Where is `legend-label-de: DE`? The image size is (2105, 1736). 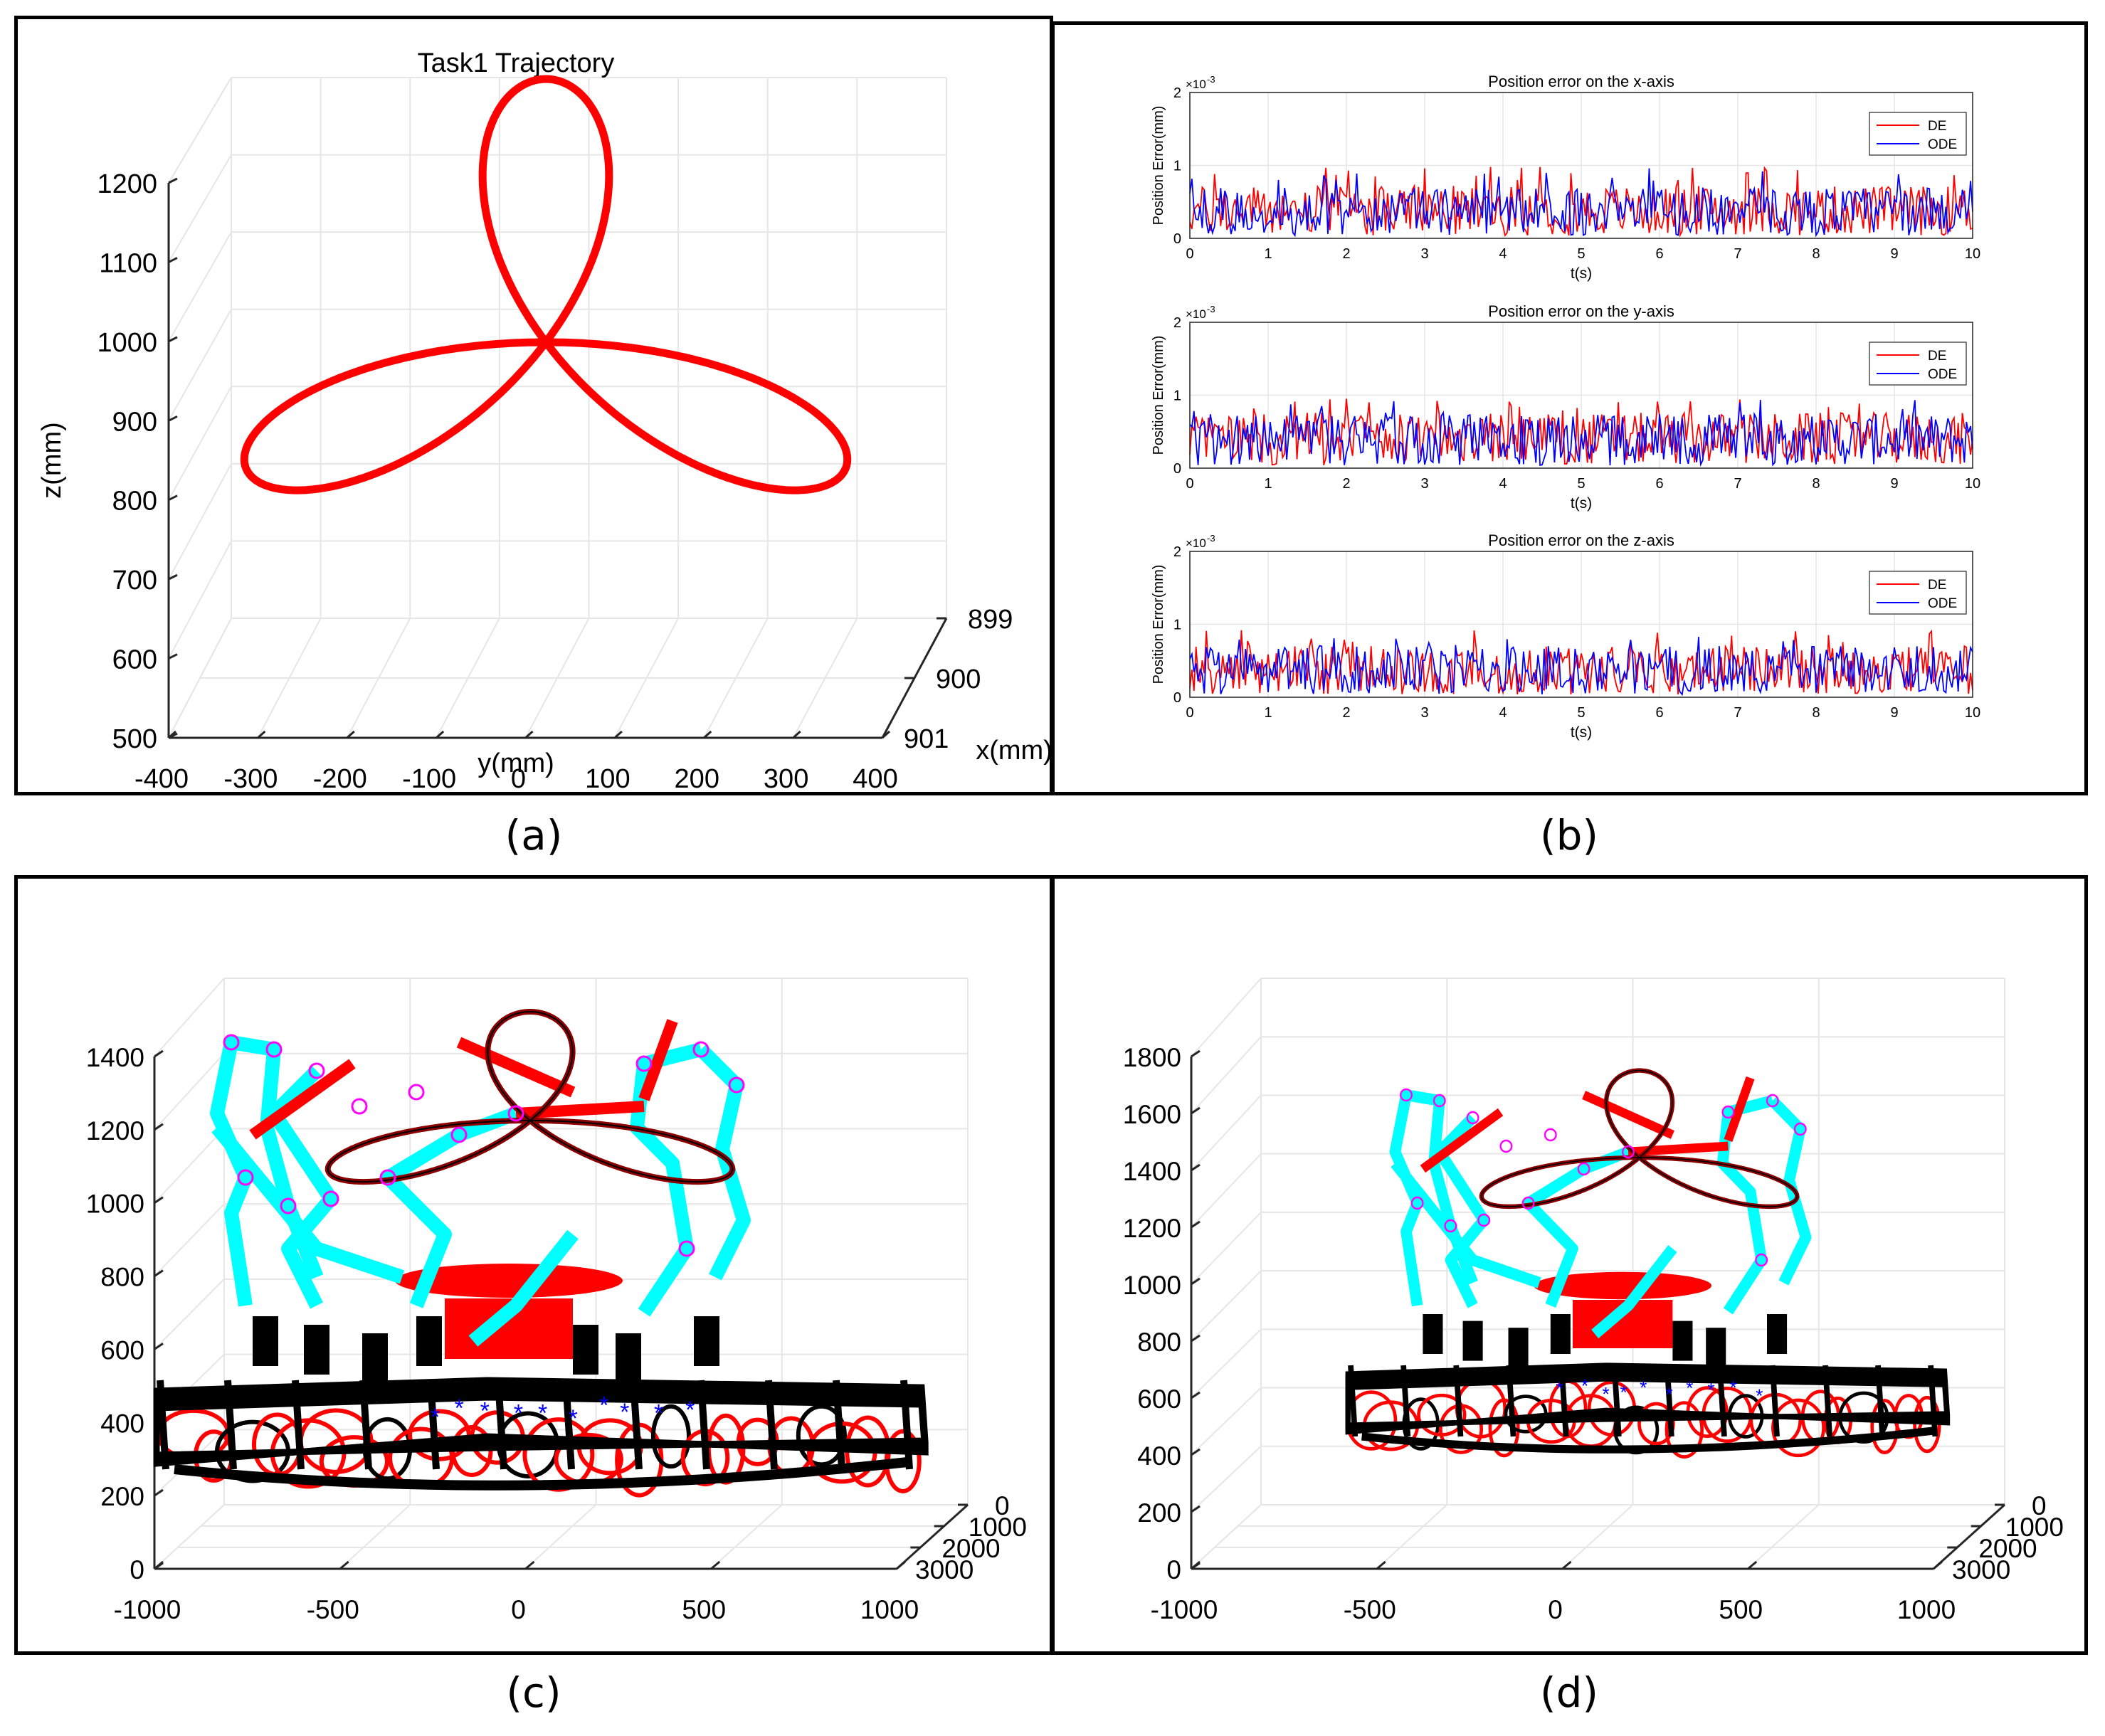 legend-label-de: DE is located at coordinates (1937, 126).